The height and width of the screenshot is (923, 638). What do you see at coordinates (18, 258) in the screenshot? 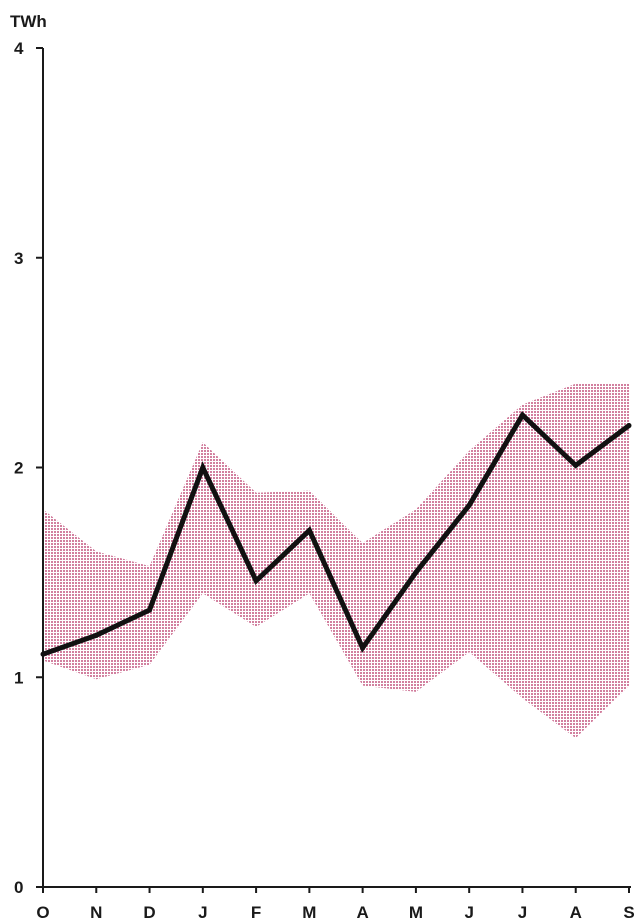
I see `y-tick-label: 3` at bounding box center [18, 258].